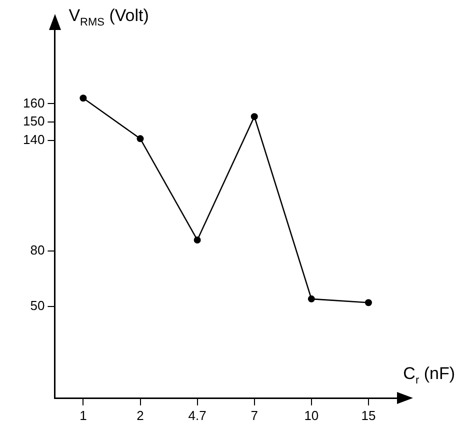  What do you see at coordinates (37, 250) in the screenshot?
I see `y-tick-label: 80` at bounding box center [37, 250].